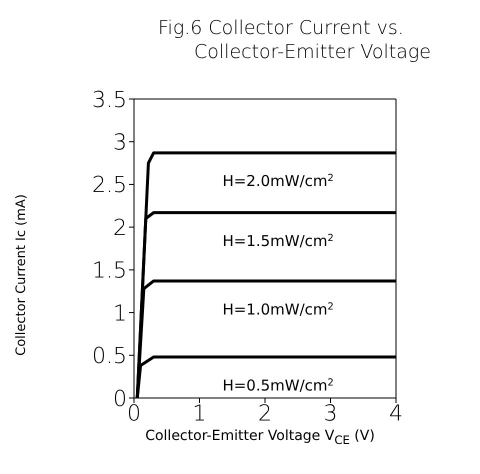 The width and height of the screenshot is (480, 474). I want to click on y-tick-label: 2, so click(120, 228).